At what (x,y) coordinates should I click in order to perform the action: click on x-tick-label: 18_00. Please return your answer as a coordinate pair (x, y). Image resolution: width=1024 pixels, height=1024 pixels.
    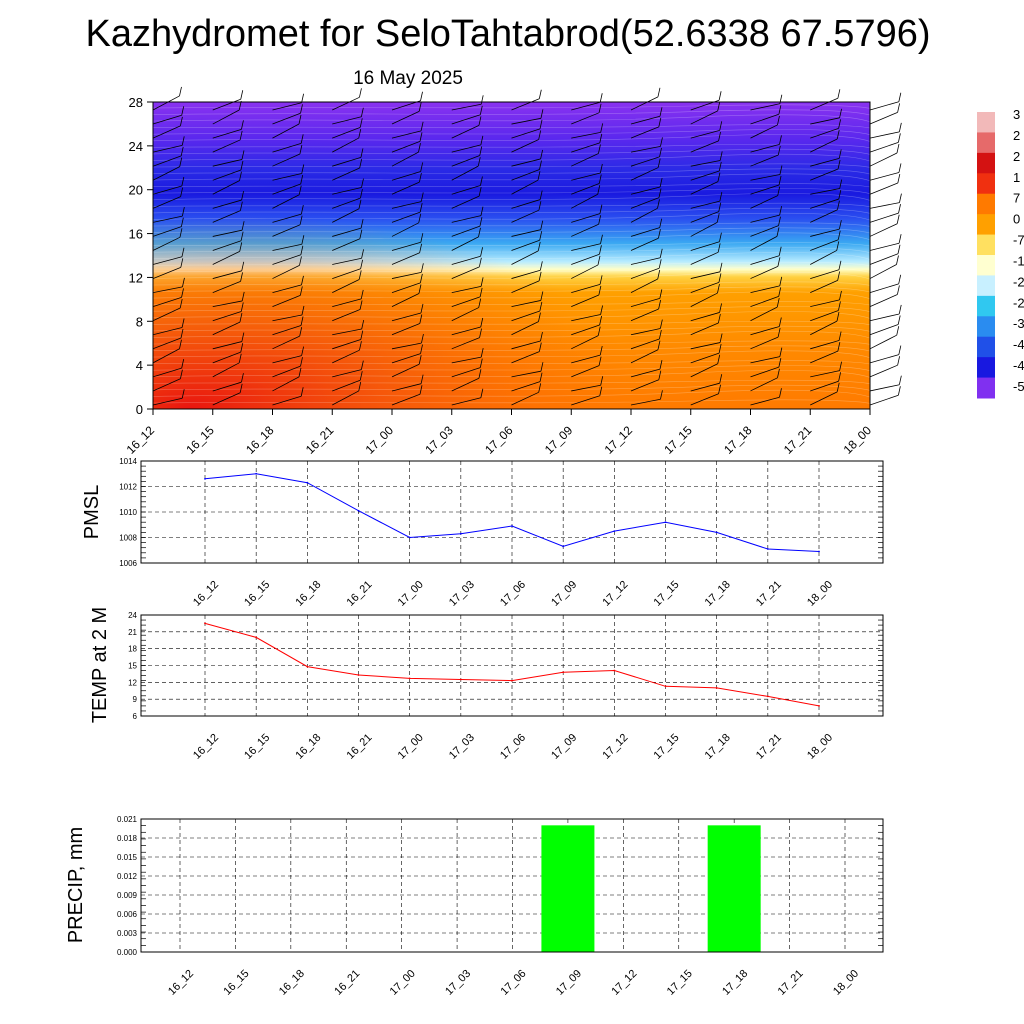
    Looking at the image, I should click on (858, 440).